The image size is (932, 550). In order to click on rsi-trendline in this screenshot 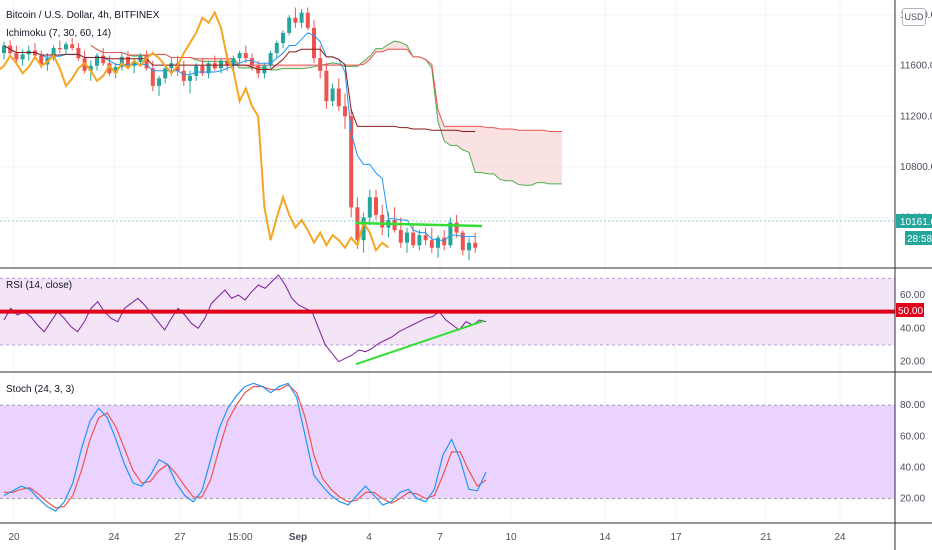, I will do `click(420, 342)`.